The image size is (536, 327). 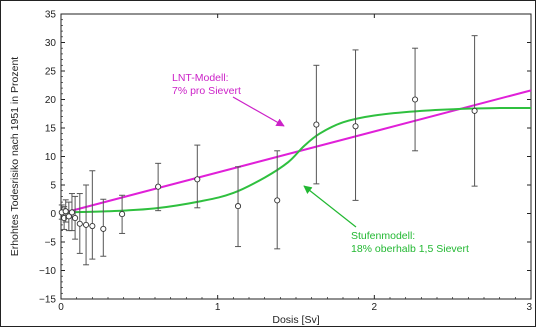 I want to click on x-tick-label: 3, so click(x=529, y=307).